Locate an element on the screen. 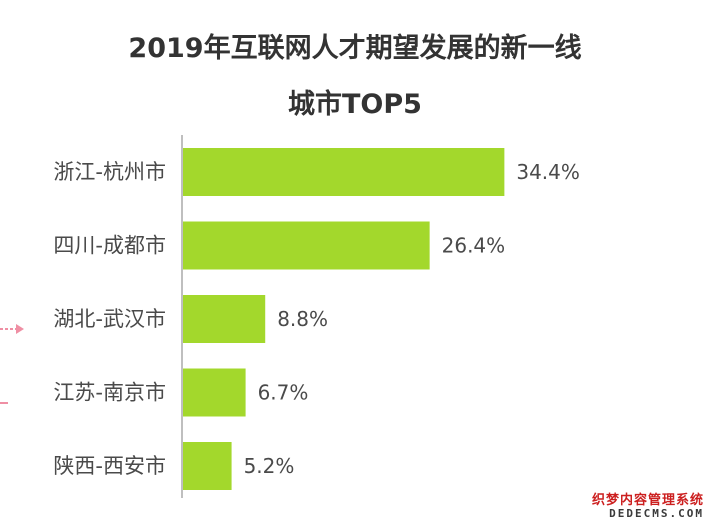  watermark-cn: 织梦内容管理系统 is located at coordinates (647, 500).